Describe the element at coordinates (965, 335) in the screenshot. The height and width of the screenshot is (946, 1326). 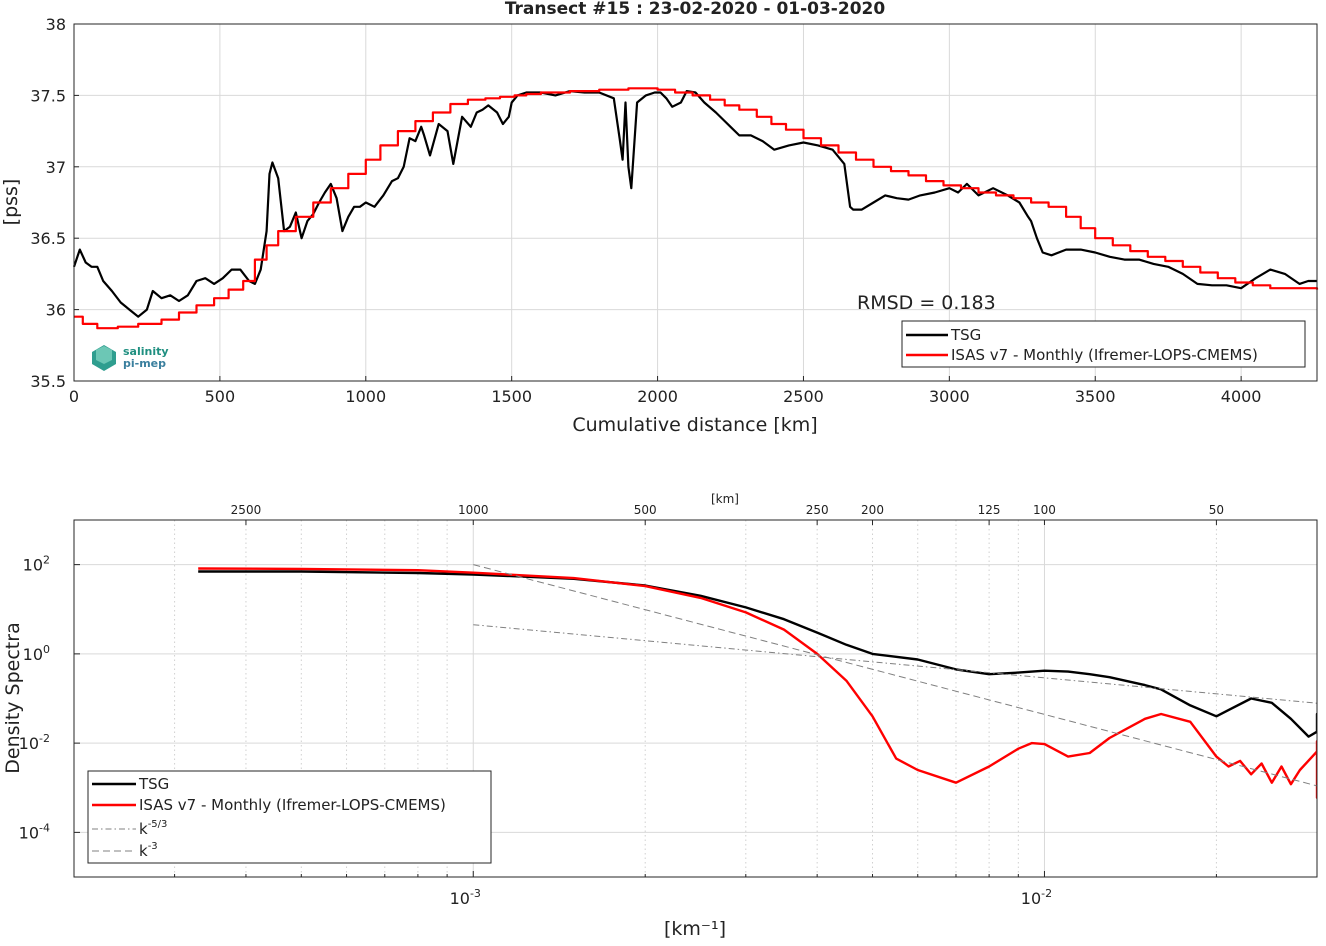
I see `top-legend-label-tsg: TSG` at that location.